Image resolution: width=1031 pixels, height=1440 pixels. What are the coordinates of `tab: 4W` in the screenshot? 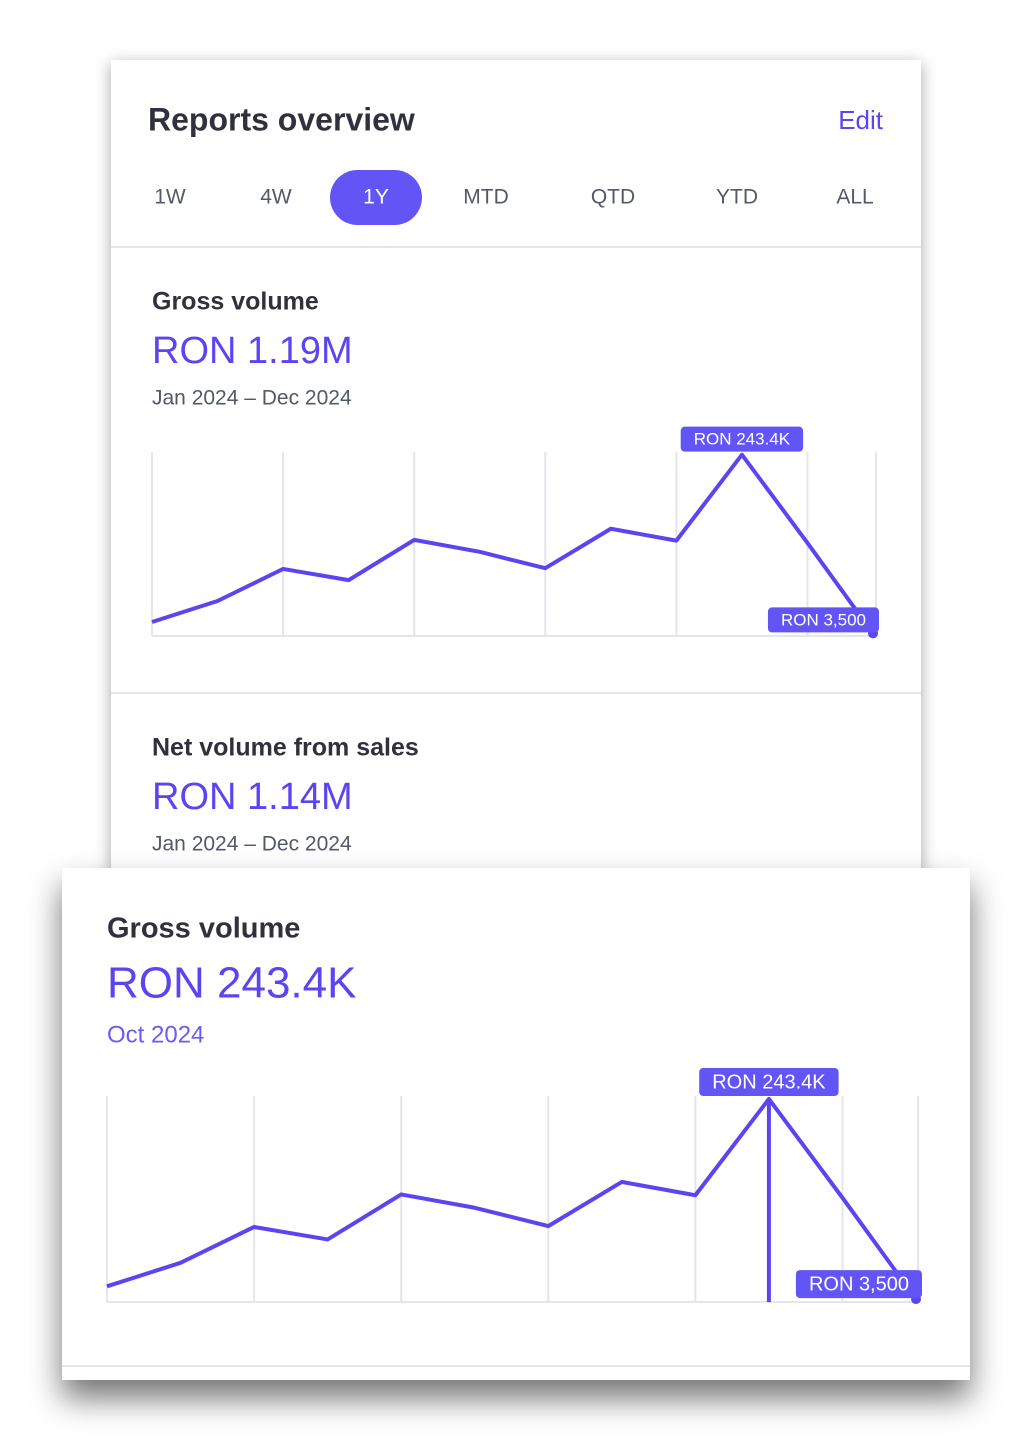 It's located at (276, 197).